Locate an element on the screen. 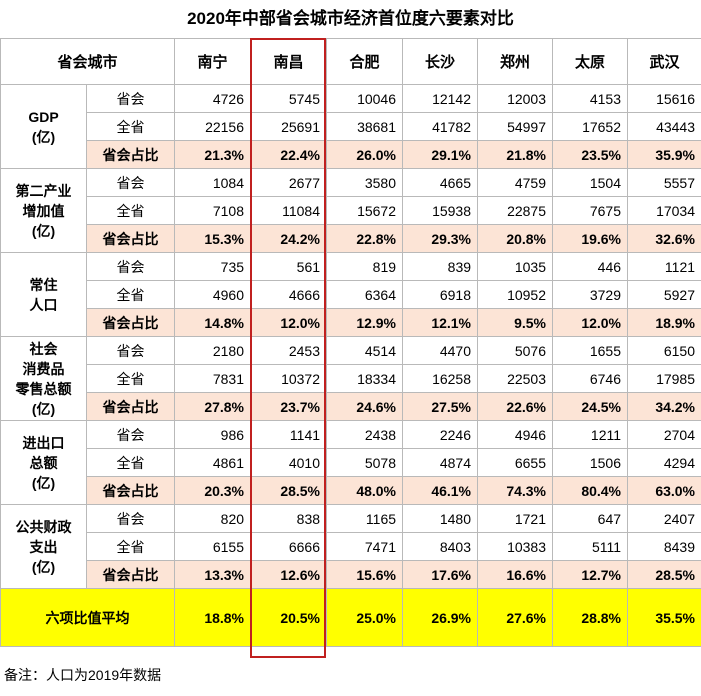  value-cell: 2453 is located at coordinates (289, 350).